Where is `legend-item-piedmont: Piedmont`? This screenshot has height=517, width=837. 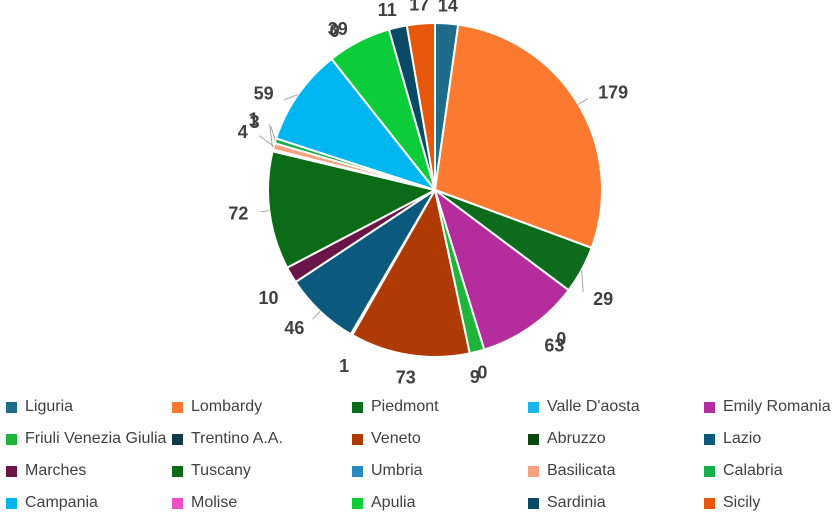
legend-item-piedmont: Piedmont is located at coordinates (395, 407).